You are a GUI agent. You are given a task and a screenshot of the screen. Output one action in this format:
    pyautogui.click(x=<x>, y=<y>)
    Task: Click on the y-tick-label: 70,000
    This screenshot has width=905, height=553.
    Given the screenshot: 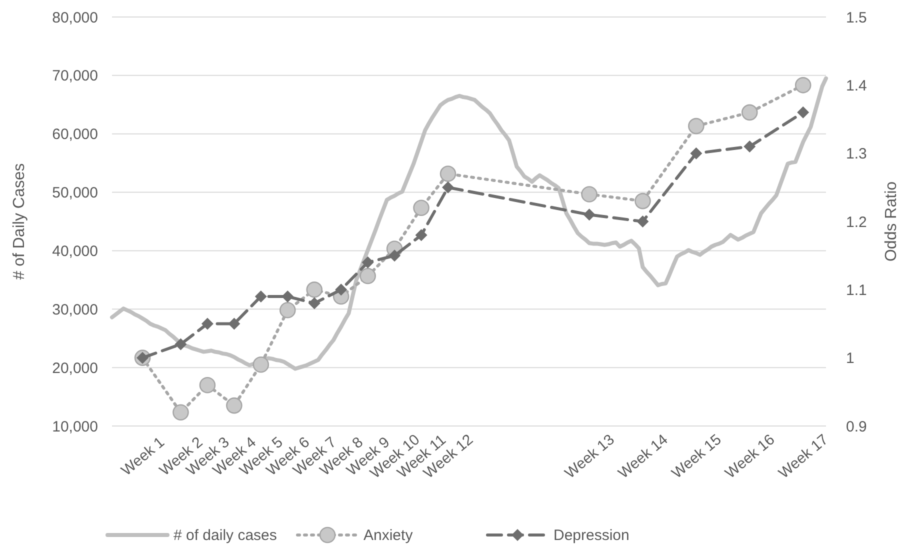 What is the action you would take?
    pyautogui.click(x=75, y=76)
    